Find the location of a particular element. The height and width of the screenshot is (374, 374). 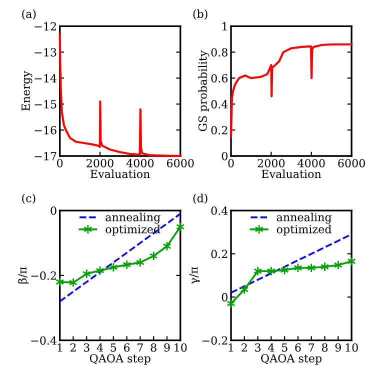

y-tick-label: −0.4 is located at coordinates (44, 340).